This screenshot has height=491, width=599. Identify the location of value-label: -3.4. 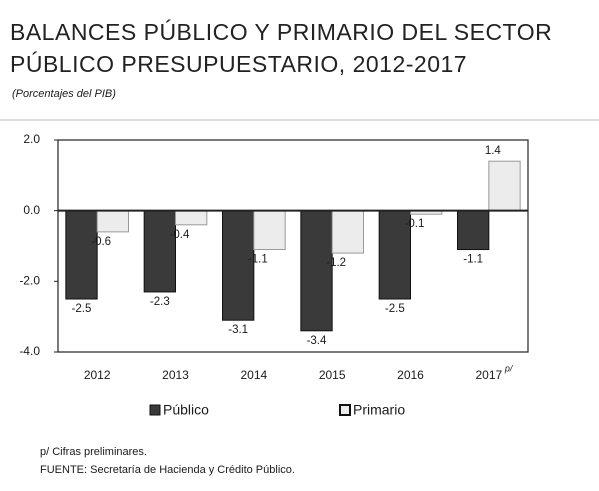
(317, 341).